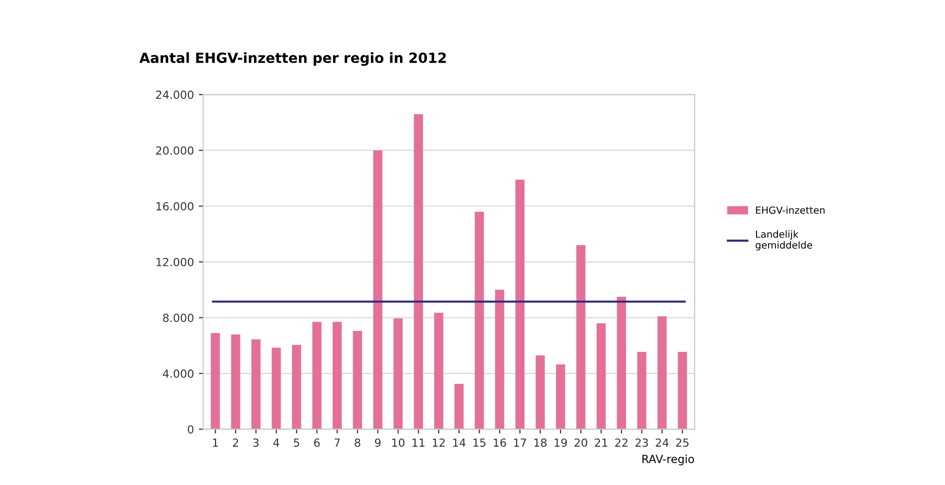 This screenshot has width=945, height=485. What do you see at coordinates (459, 442) in the screenshot?
I see `x-tick-label: 14` at bounding box center [459, 442].